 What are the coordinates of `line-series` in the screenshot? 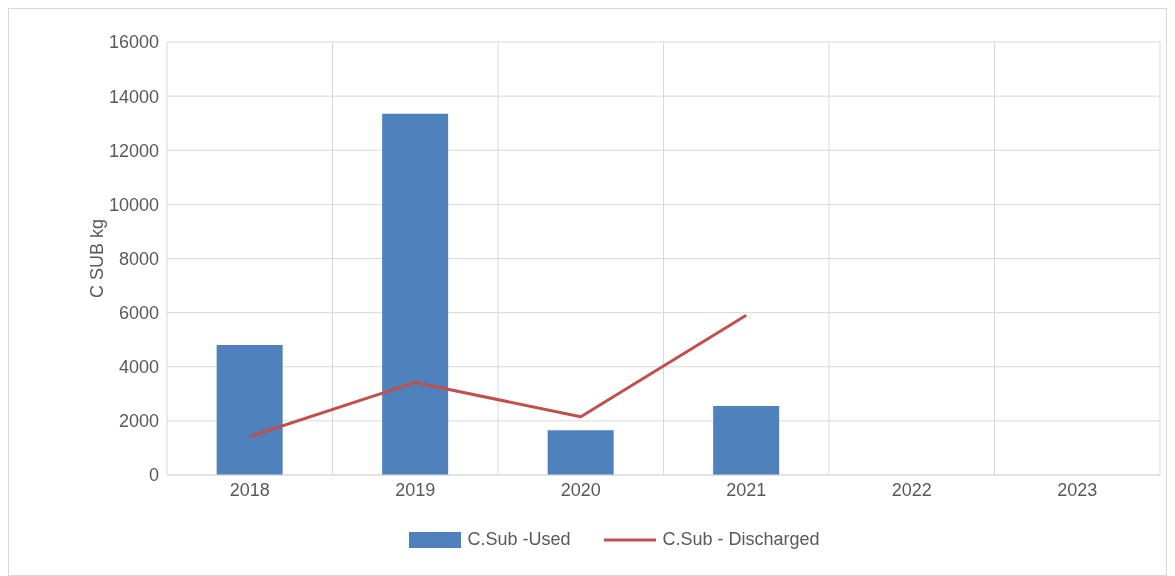 It's located at (498, 376).